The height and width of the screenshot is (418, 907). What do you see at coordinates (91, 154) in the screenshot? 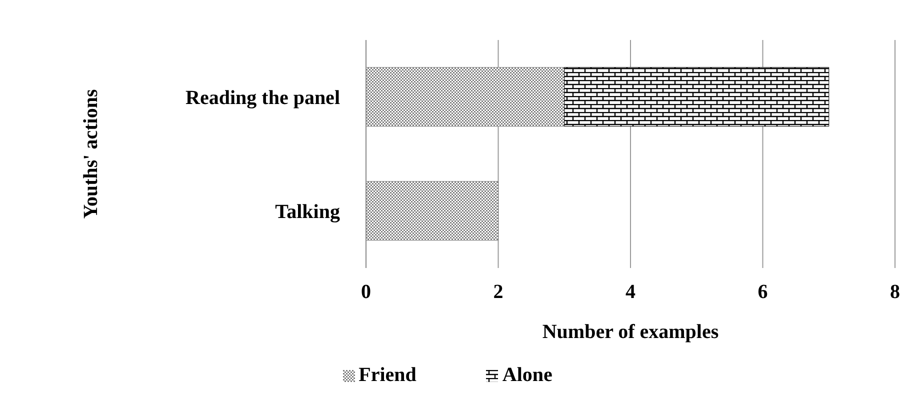
I see `y-axis-title: Youths' actions` at bounding box center [91, 154].